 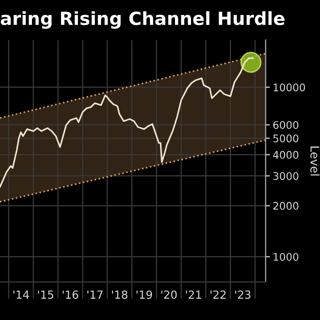 I want to click on x-tick-label: '15, so click(x=46, y=294).